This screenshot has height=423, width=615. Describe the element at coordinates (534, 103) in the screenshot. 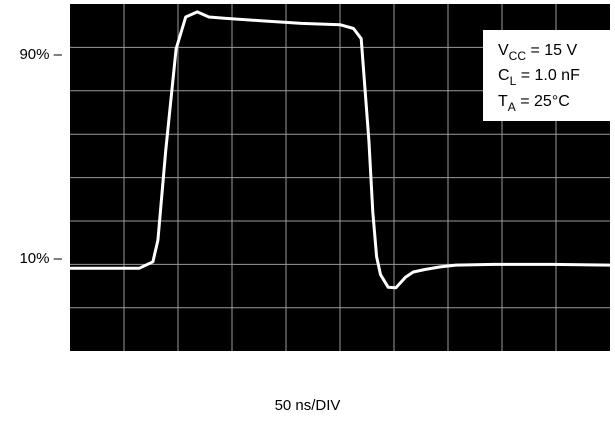

I see `legend-entry-ta: TA = 25°C` at that location.